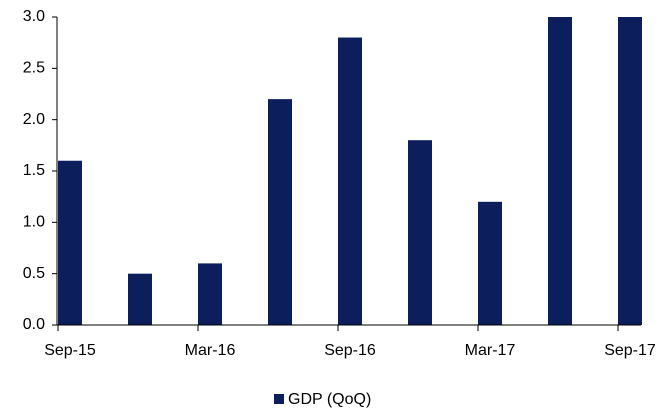  I want to click on x-tick-label: Sep-17, so click(630, 350).